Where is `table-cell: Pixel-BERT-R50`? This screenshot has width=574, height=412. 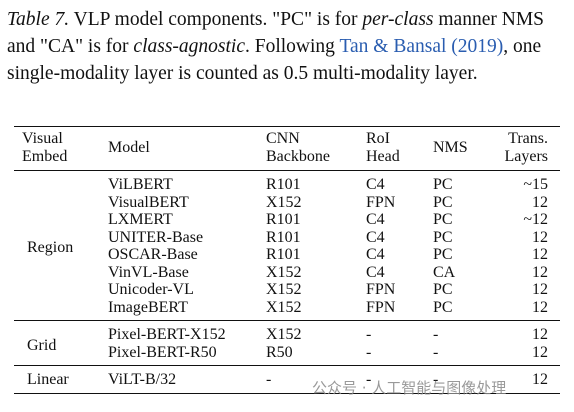 table-cell: Pixel-BERT-R50 is located at coordinates (162, 352).